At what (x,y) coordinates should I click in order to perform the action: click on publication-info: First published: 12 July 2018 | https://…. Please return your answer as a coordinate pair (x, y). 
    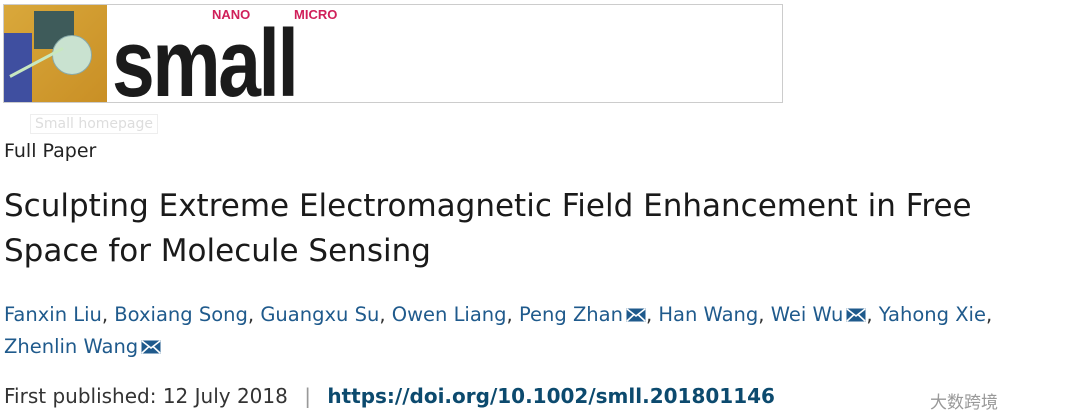
    Looking at the image, I should click on (389, 396).